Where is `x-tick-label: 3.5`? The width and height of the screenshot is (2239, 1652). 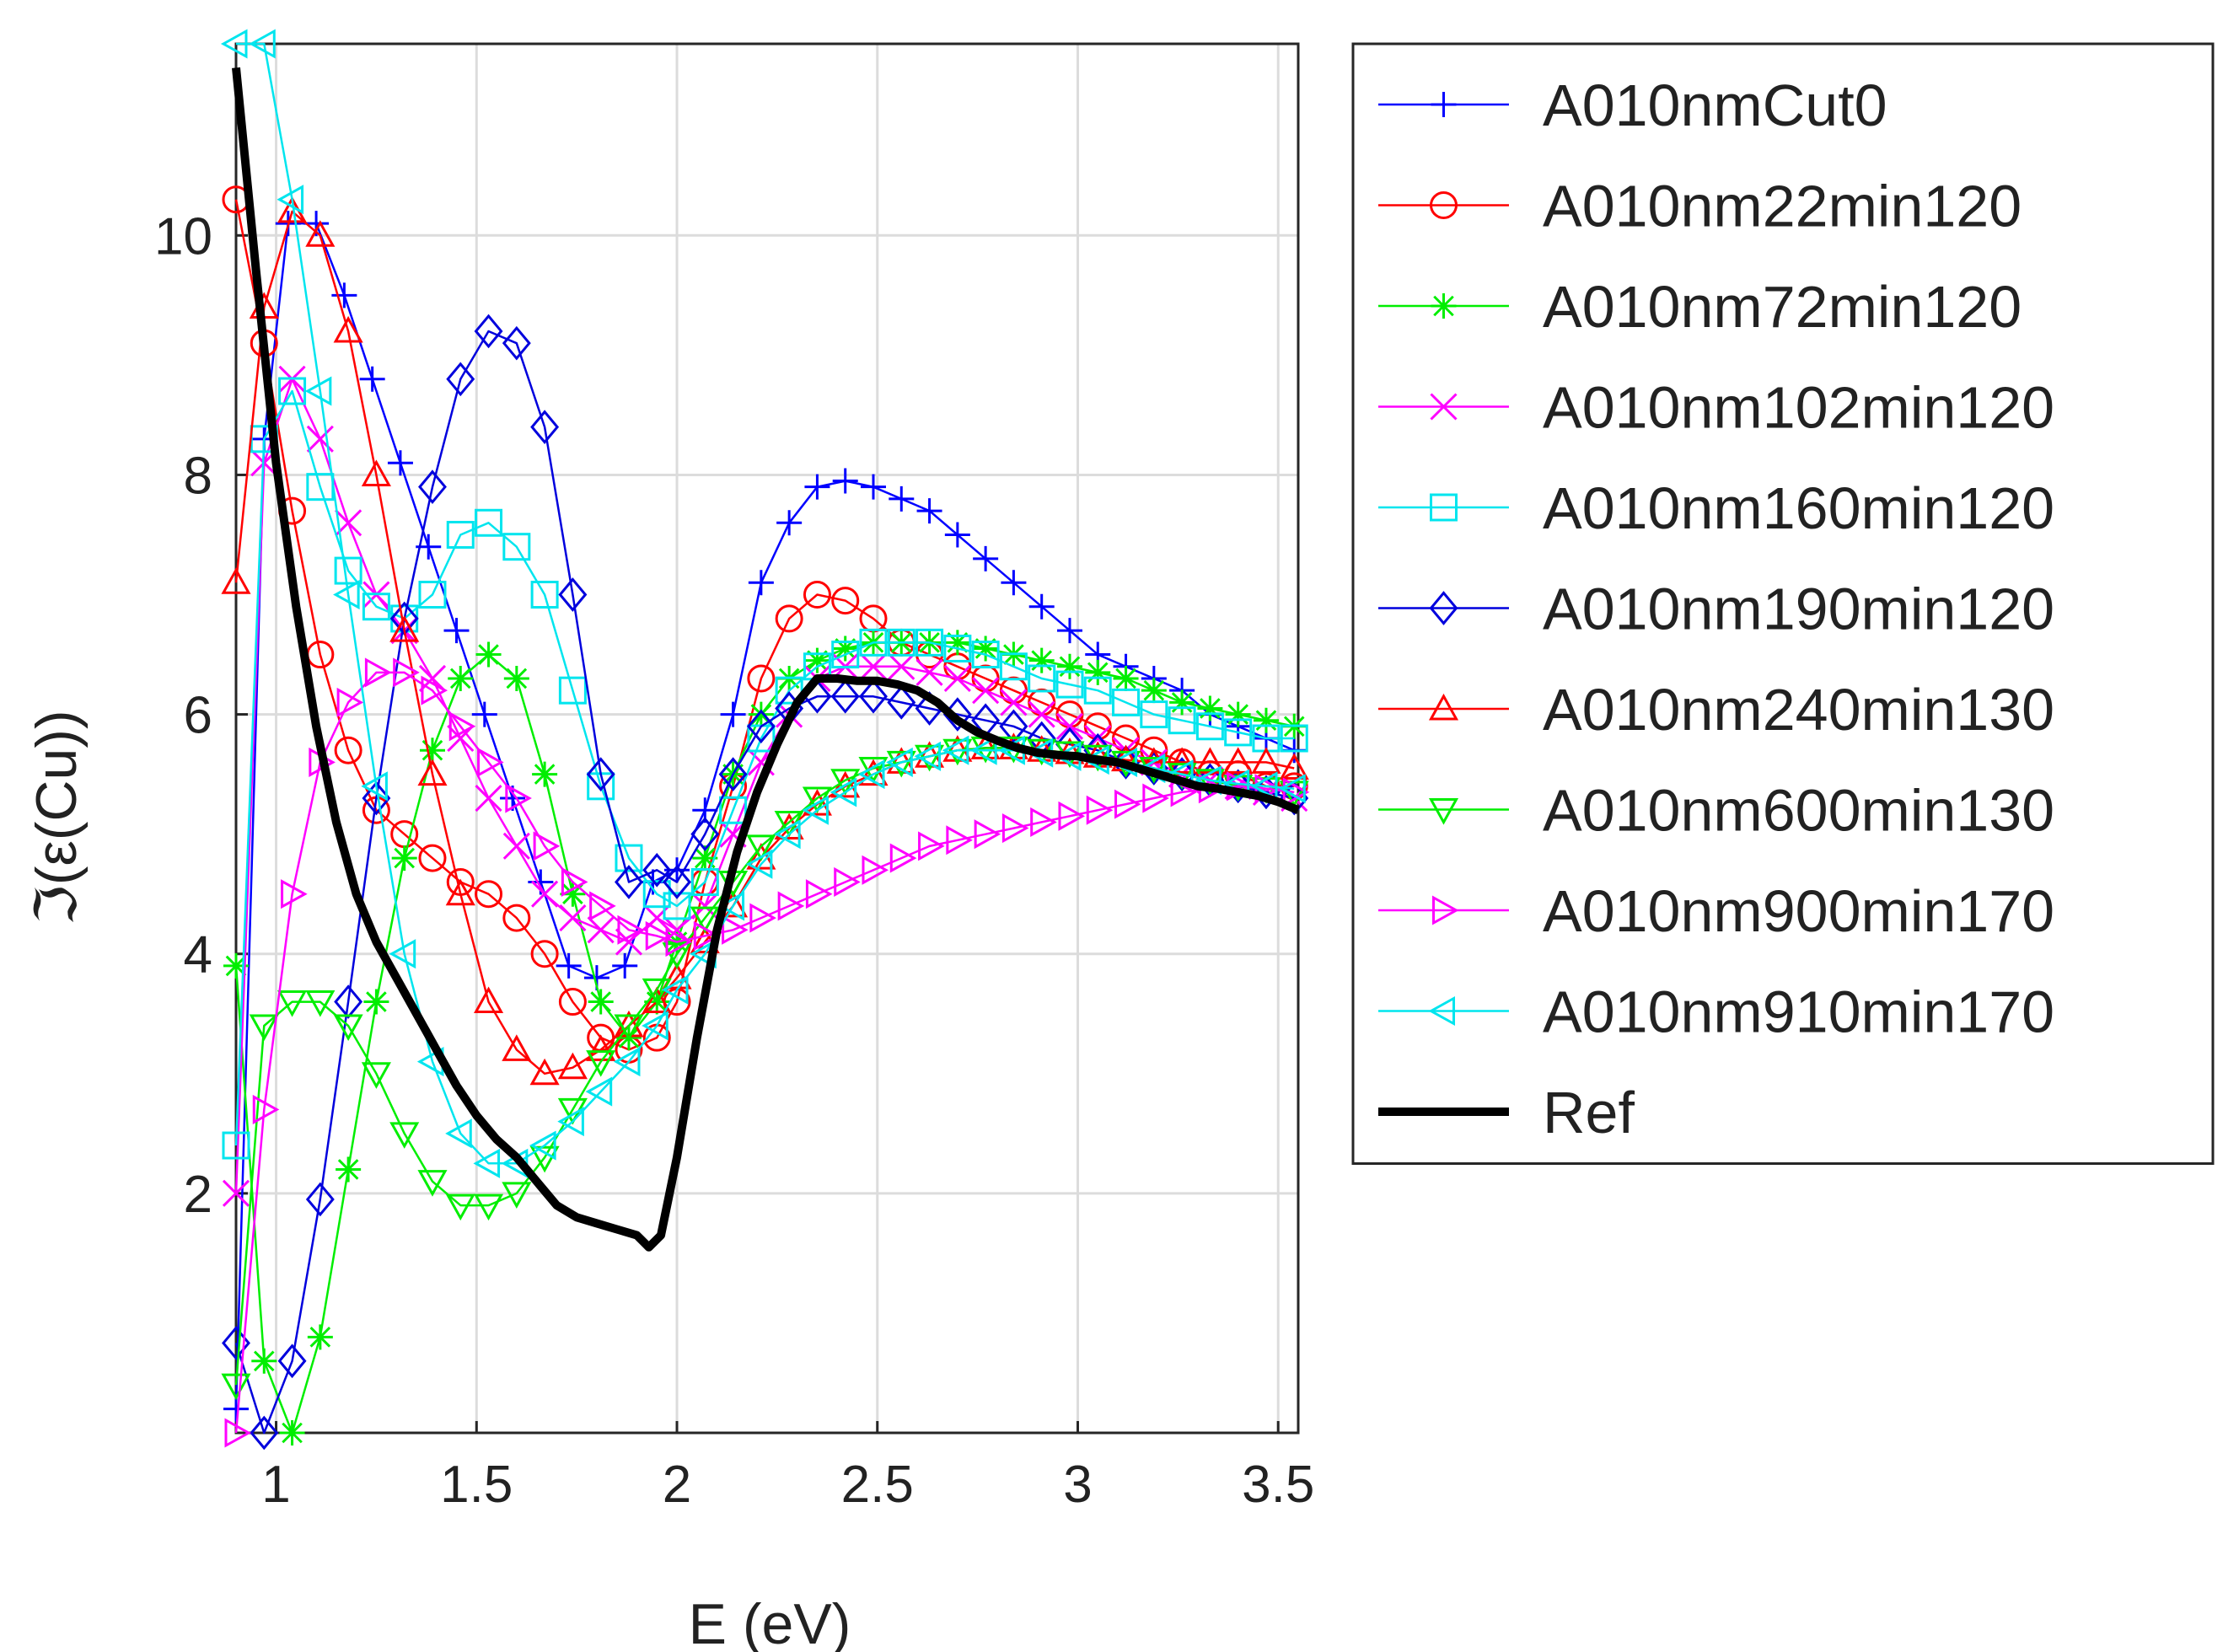
x-tick-label: 3.5 is located at coordinates (1278, 1485).